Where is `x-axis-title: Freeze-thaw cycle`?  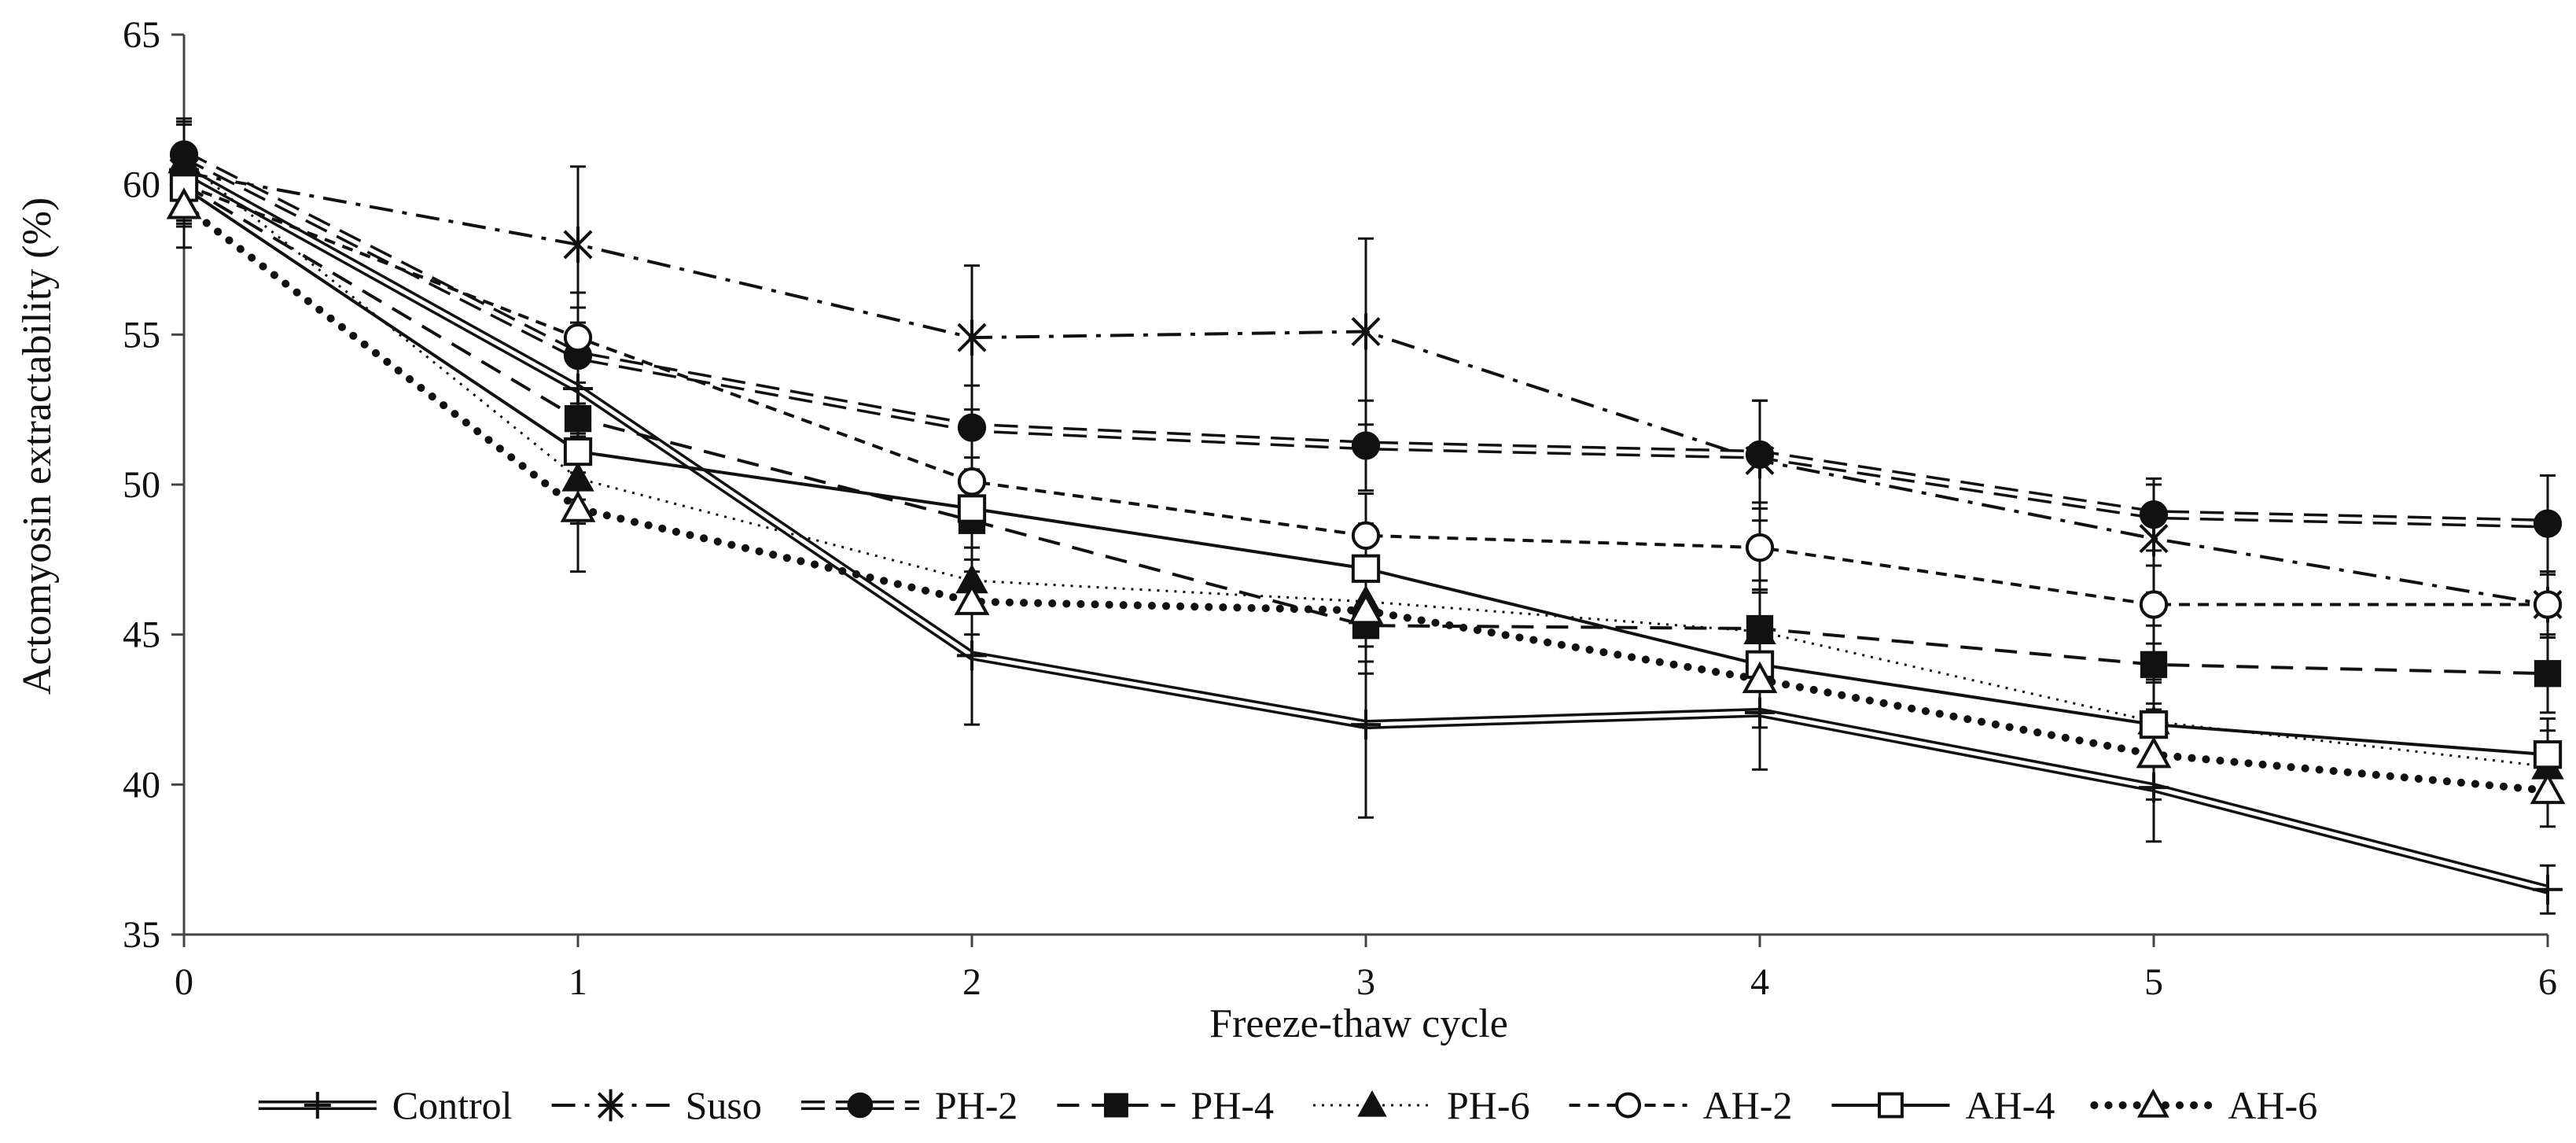 x-axis-title: Freeze-thaw cycle is located at coordinates (1358, 1023).